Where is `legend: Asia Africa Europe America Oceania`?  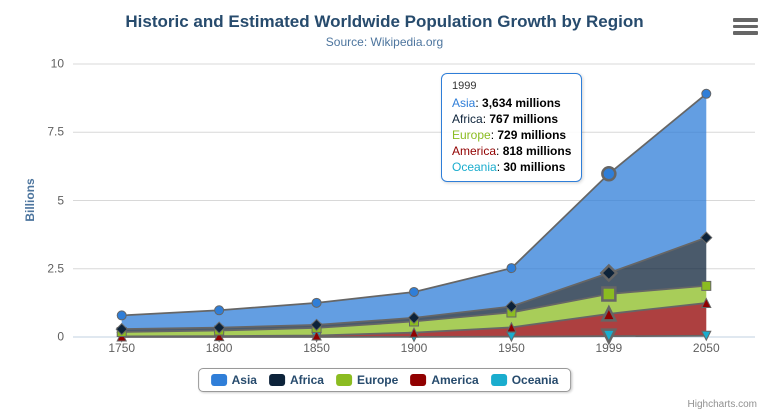
legend: Asia Africa Europe America Oceania is located at coordinates (384, 380).